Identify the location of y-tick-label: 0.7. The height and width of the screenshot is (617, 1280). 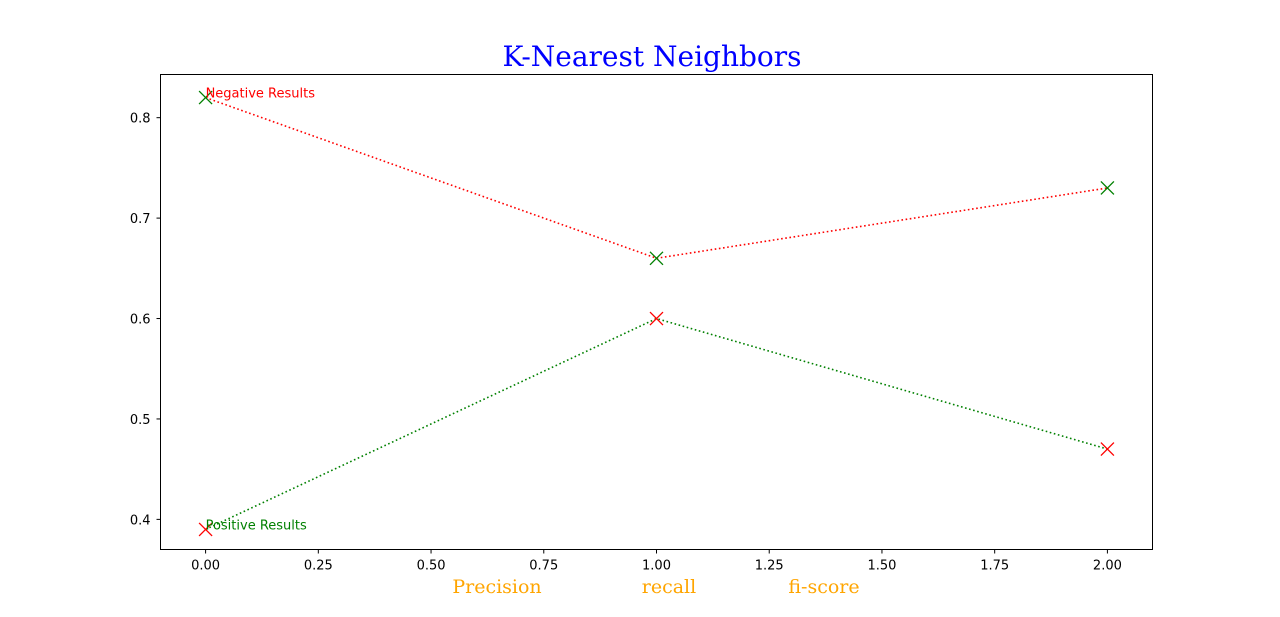
(140, 219).